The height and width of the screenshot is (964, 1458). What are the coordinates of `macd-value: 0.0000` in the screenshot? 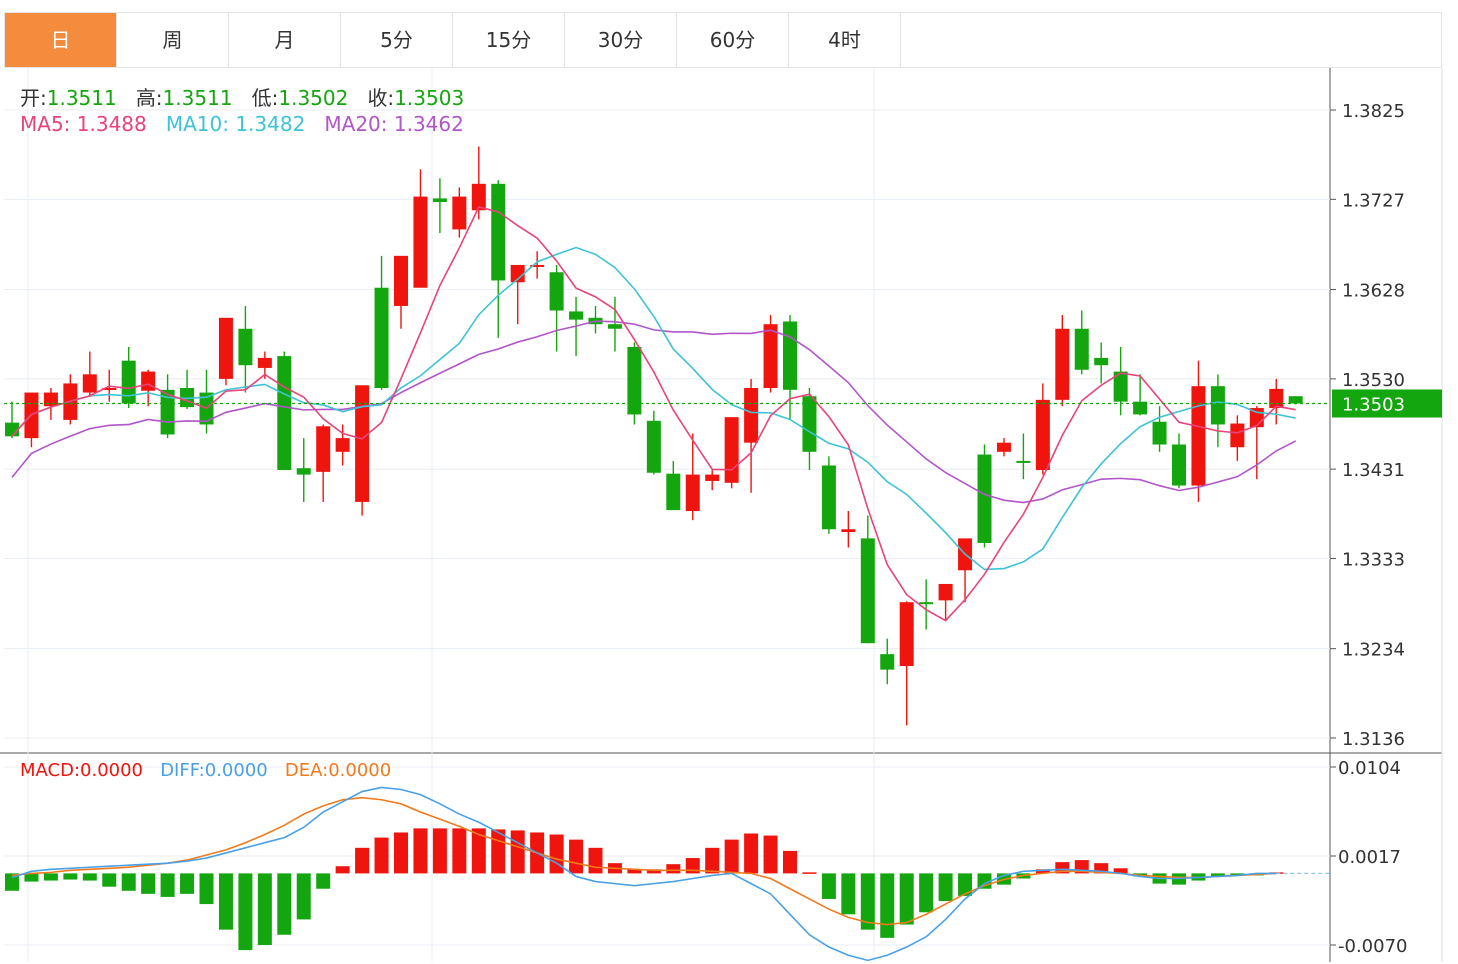 It's located at (112, 770).